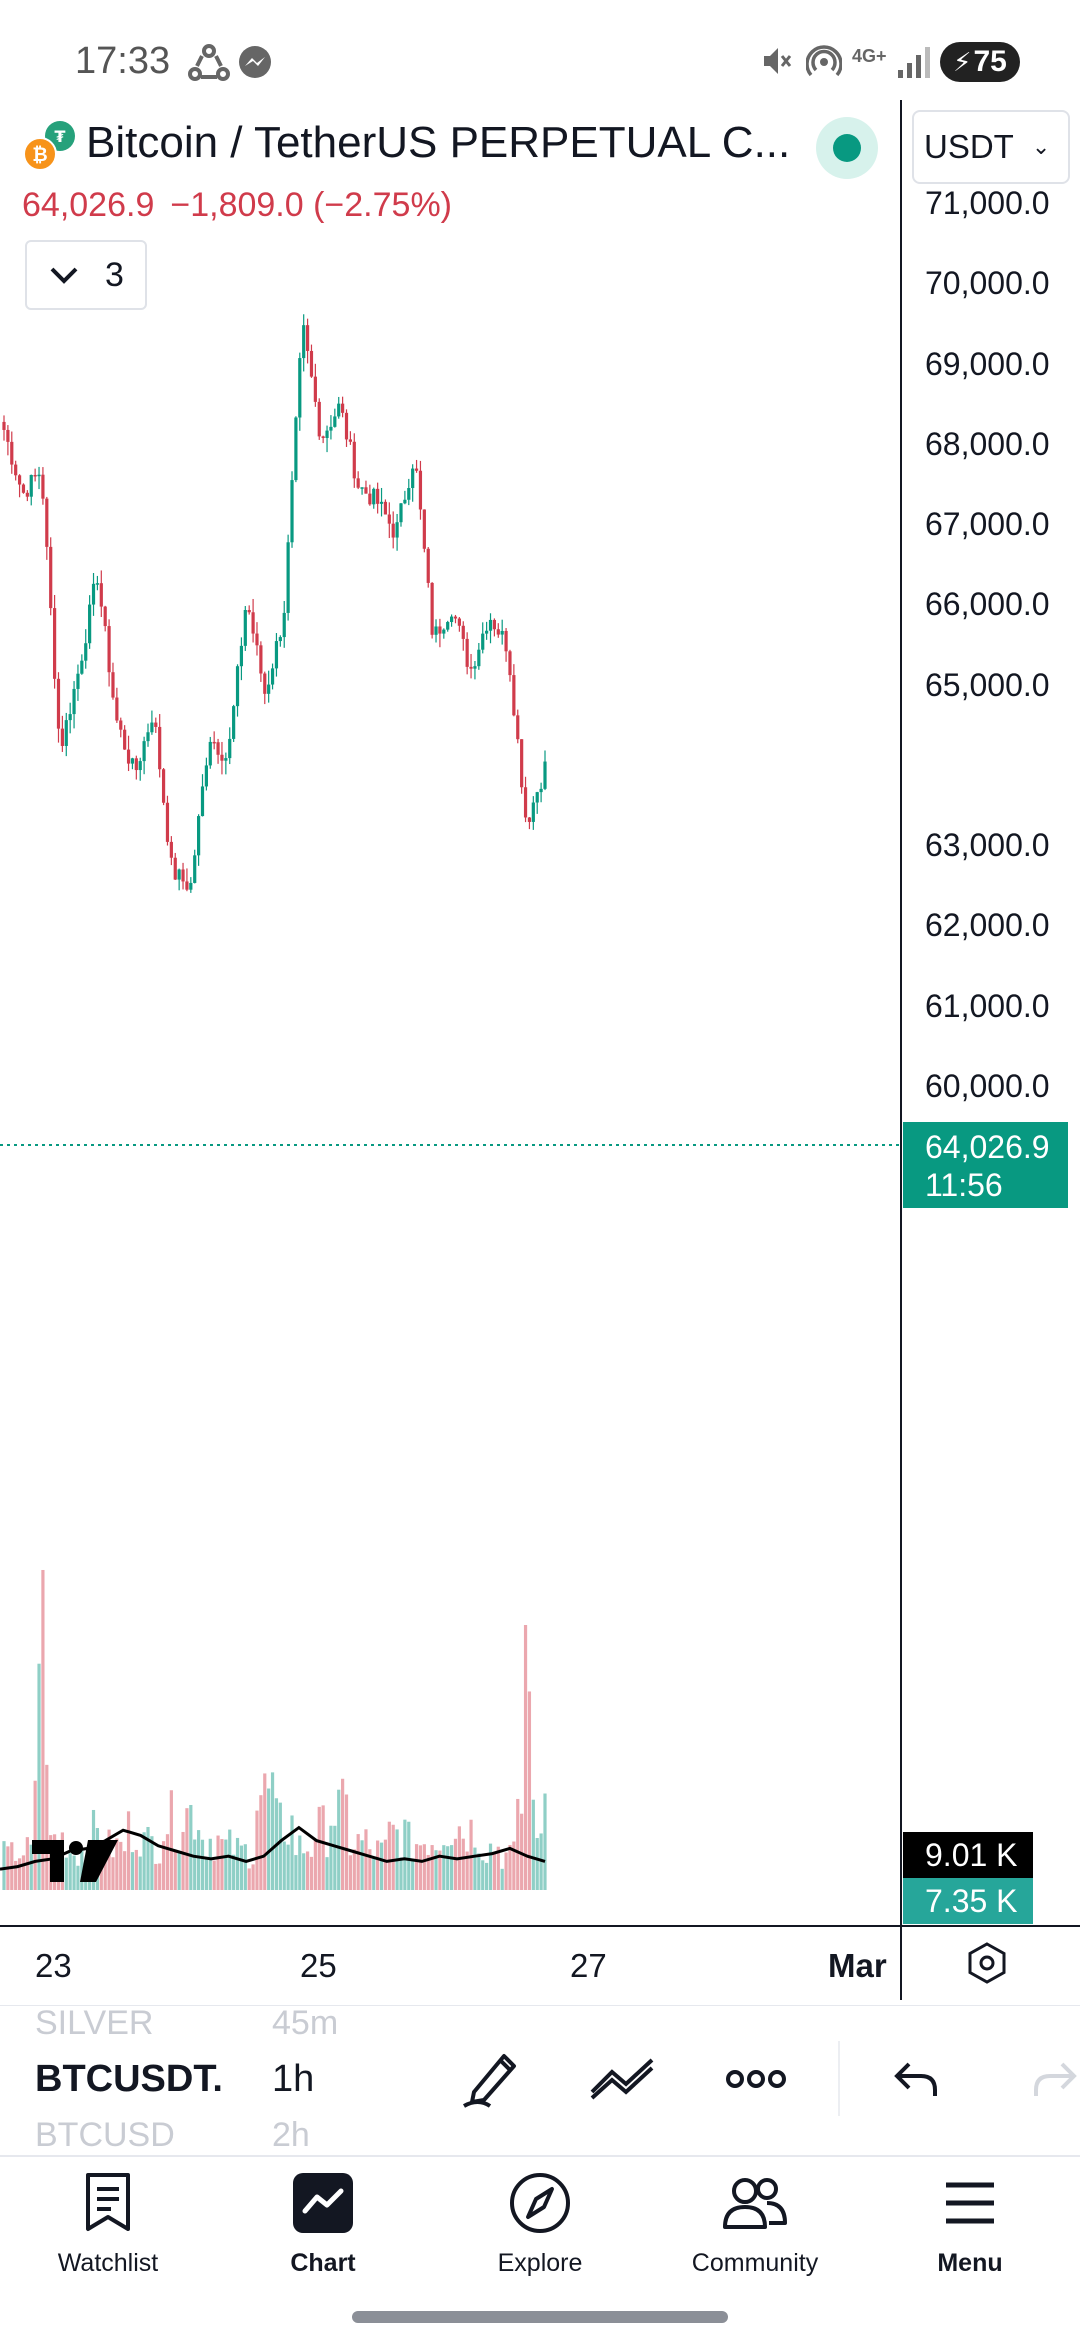  Describe the element at coordinates (756, 2079) in the screenshot. I see `more-icon` at that location.